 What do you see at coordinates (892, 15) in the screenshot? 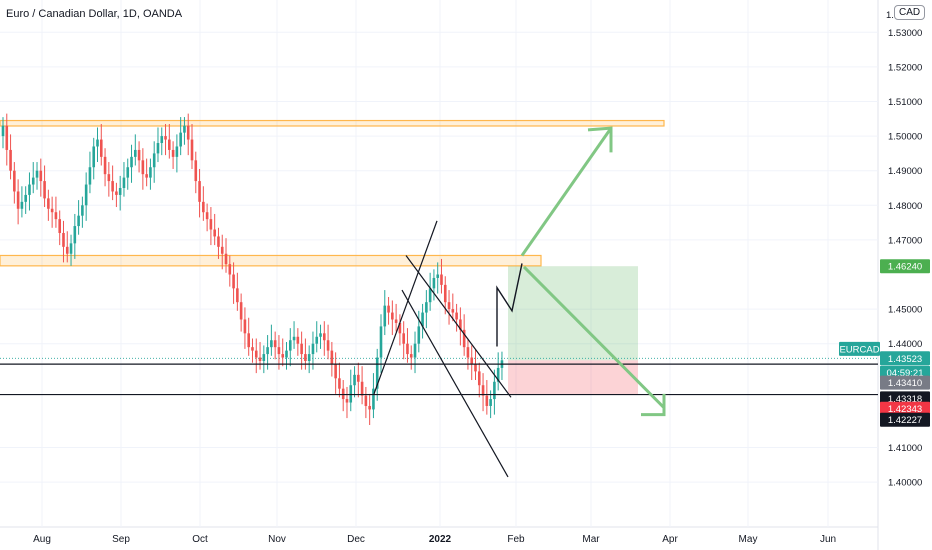
I see `price-tick-label: 1.5` at bounding box center [892, 15].